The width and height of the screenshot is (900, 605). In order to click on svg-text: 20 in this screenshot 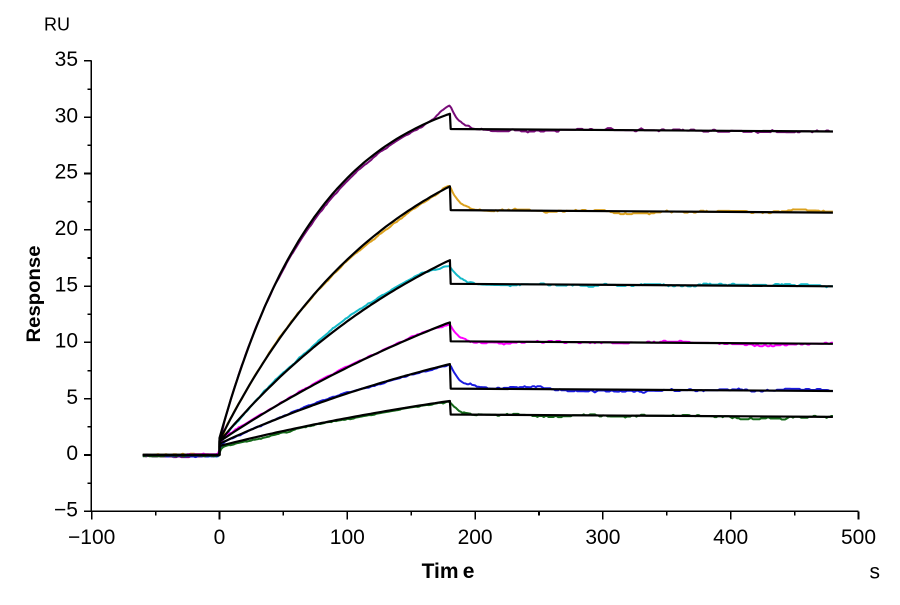, I will do `click(66, 228)`.